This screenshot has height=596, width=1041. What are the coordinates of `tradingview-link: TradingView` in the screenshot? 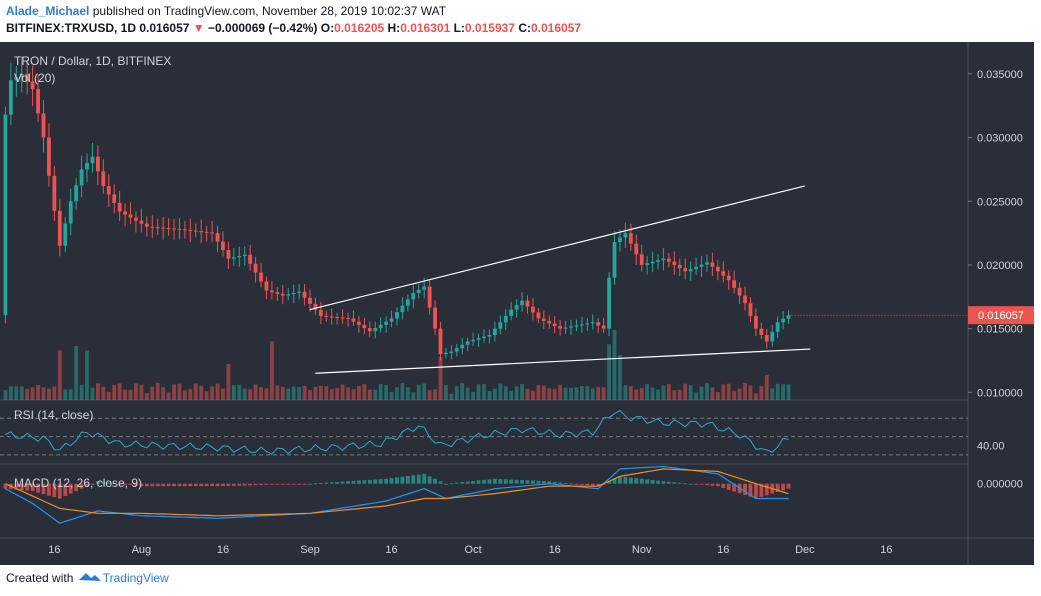 It's located at (135, 578).